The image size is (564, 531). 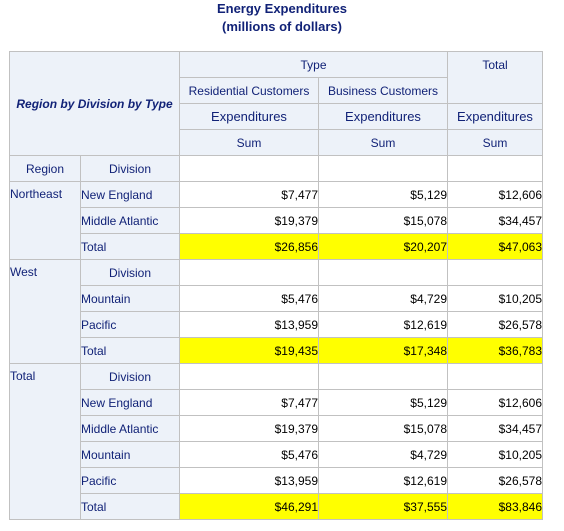 I want to click on total-header: Total, so click(x=495, y=77).